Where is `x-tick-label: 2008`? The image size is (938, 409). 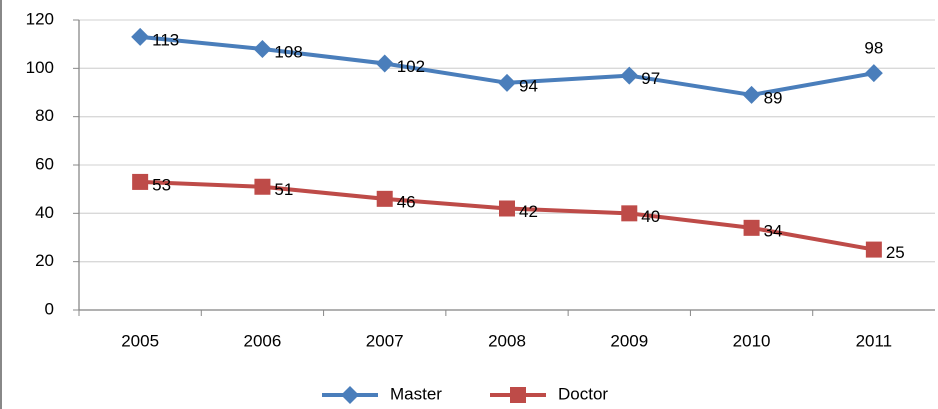 x-tick-label: 2008 is located at coordinates (507, 340).